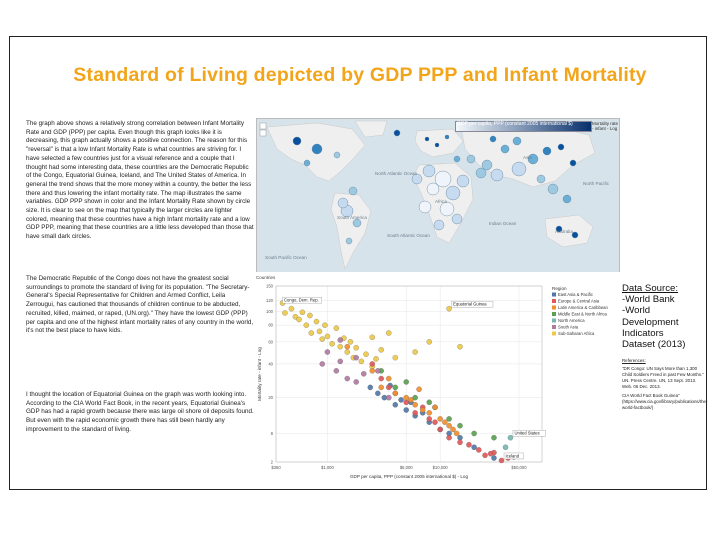  I want to click on legend-item: Sub-Saharan Africa, so click(576, 333).